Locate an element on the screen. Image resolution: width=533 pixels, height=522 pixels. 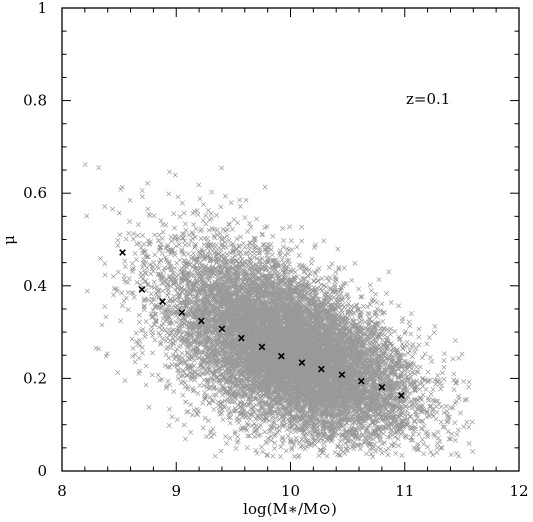
y-tick-label: 0.6 is located at coordinates (35, 193).